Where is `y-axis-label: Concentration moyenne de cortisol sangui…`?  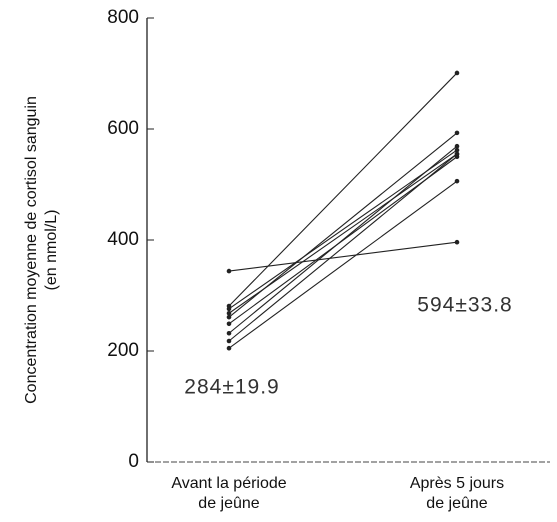 y-axis-label: Concentration moyenne de cortisol sangui… is located at coordinates (31, 250).